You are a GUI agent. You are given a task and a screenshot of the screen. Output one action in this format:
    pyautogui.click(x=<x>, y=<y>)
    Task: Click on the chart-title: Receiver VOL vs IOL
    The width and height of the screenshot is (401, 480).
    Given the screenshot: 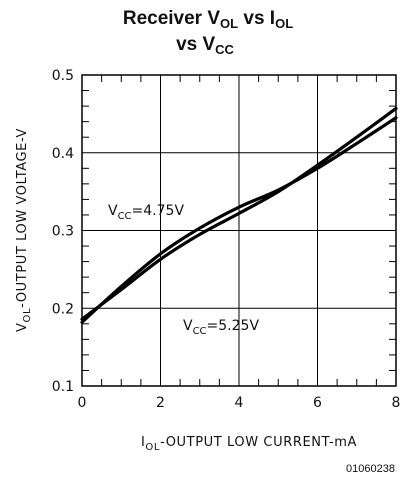 What is the action you would take?
    pyautogui.click(x=208, y=19)
    